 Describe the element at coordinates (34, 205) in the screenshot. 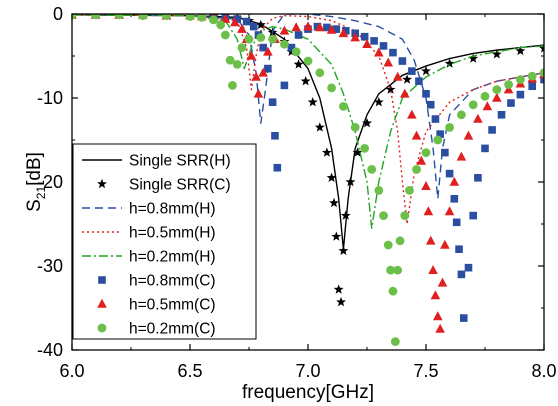

I see `y-axis-label-main: S` at that location.